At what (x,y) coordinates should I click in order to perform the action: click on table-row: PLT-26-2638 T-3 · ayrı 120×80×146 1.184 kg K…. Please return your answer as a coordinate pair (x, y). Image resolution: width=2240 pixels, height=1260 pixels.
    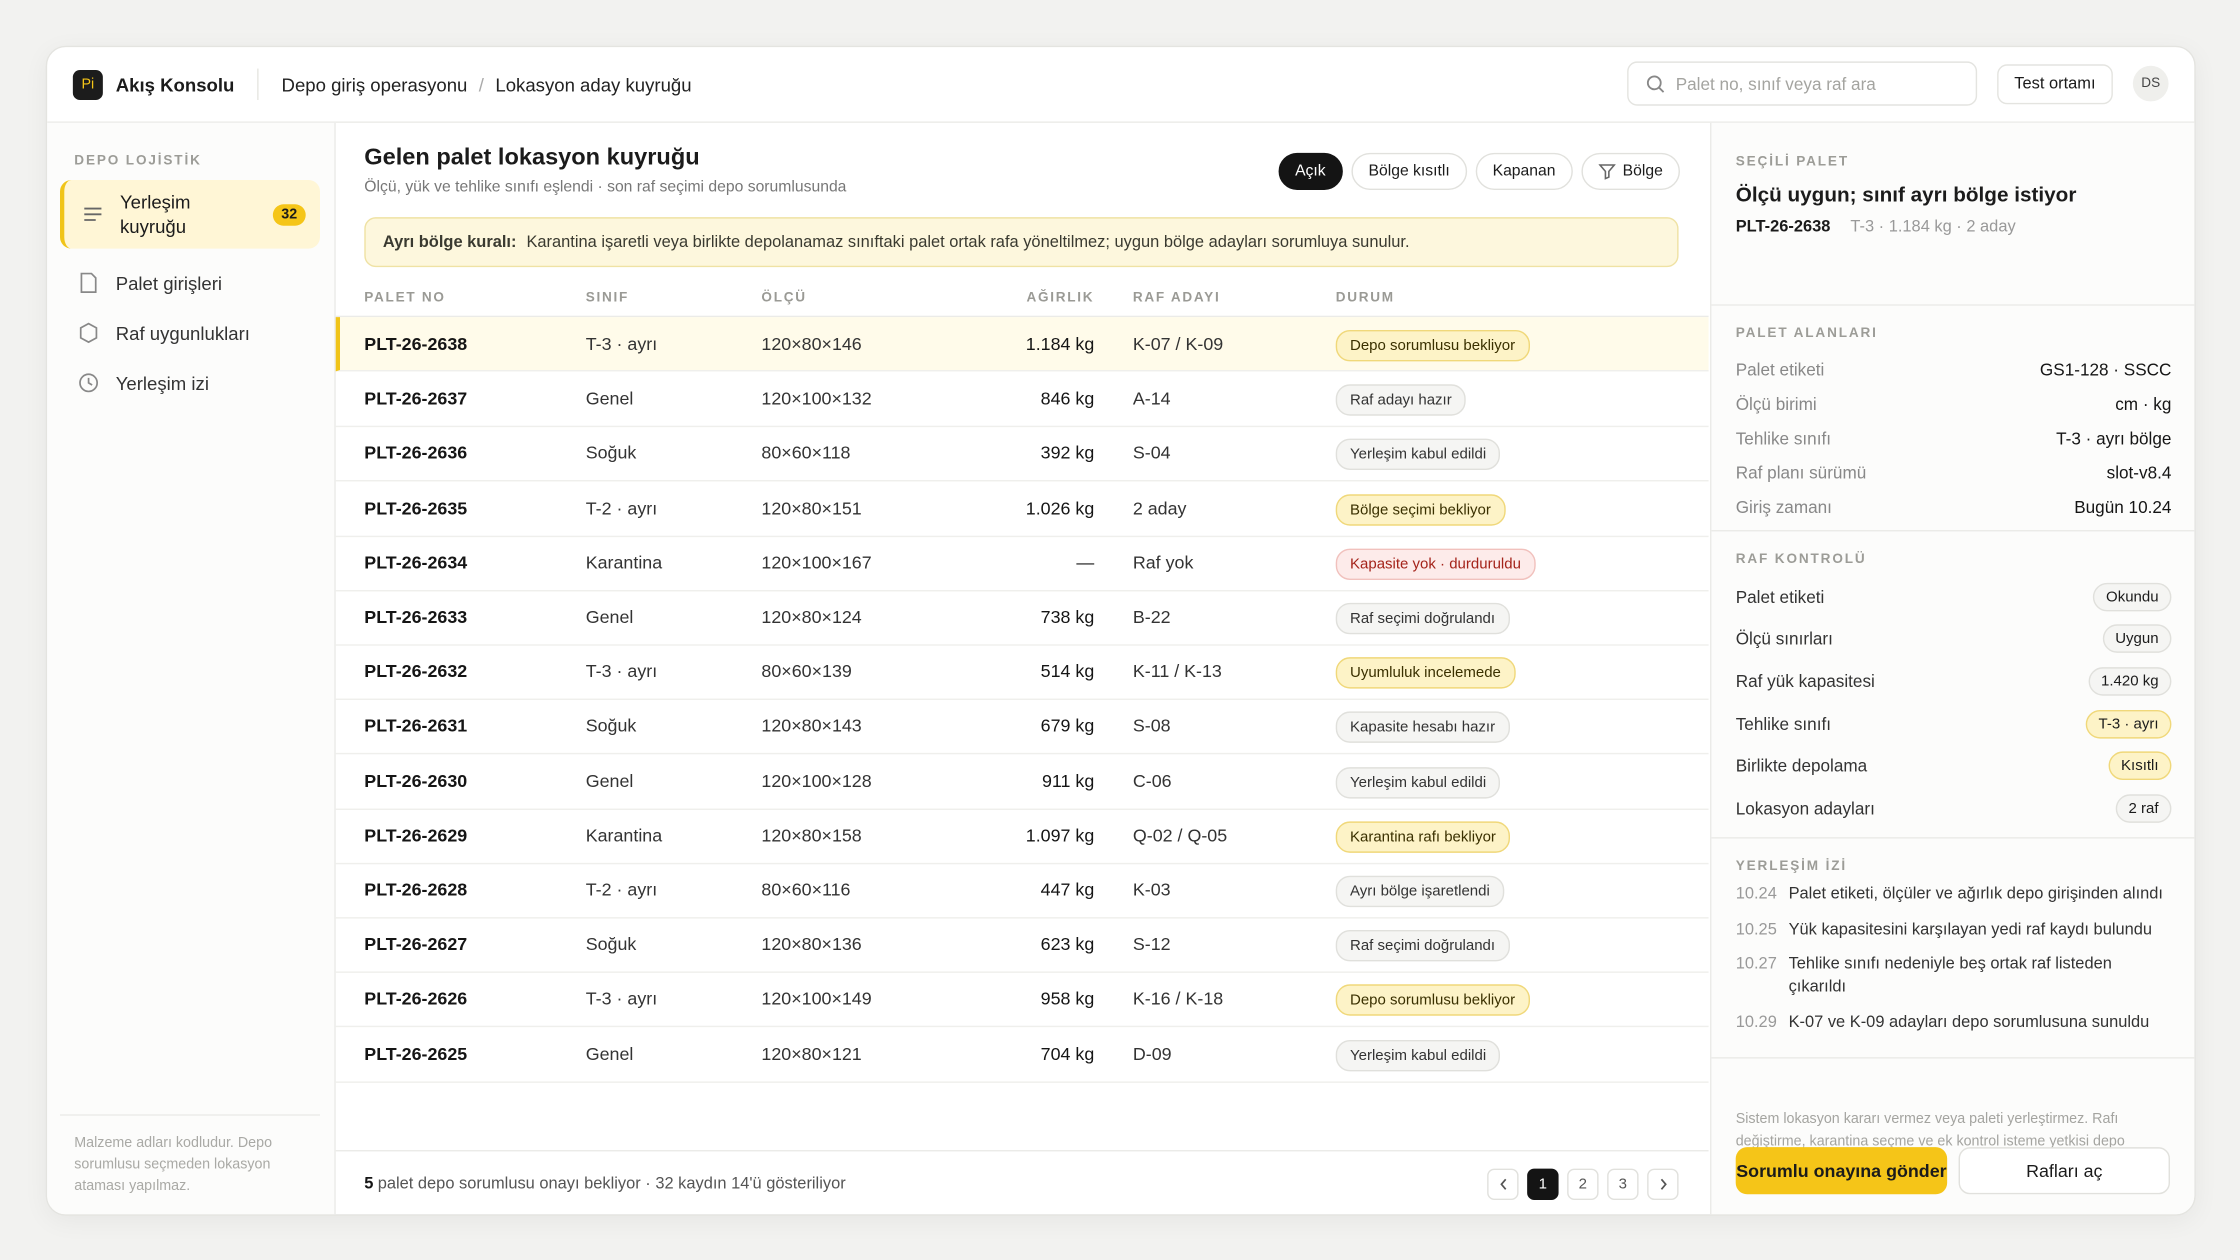
    Looking at the image, I should click on (1022, 344).